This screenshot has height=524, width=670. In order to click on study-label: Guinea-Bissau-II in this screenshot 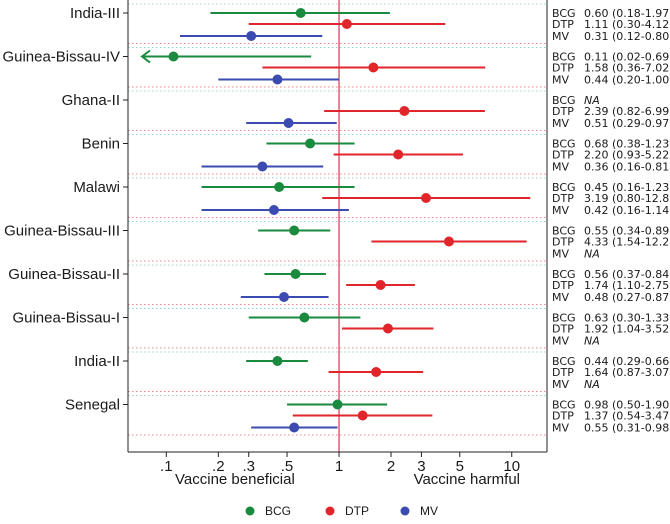, I will do `click(64, 274)`.